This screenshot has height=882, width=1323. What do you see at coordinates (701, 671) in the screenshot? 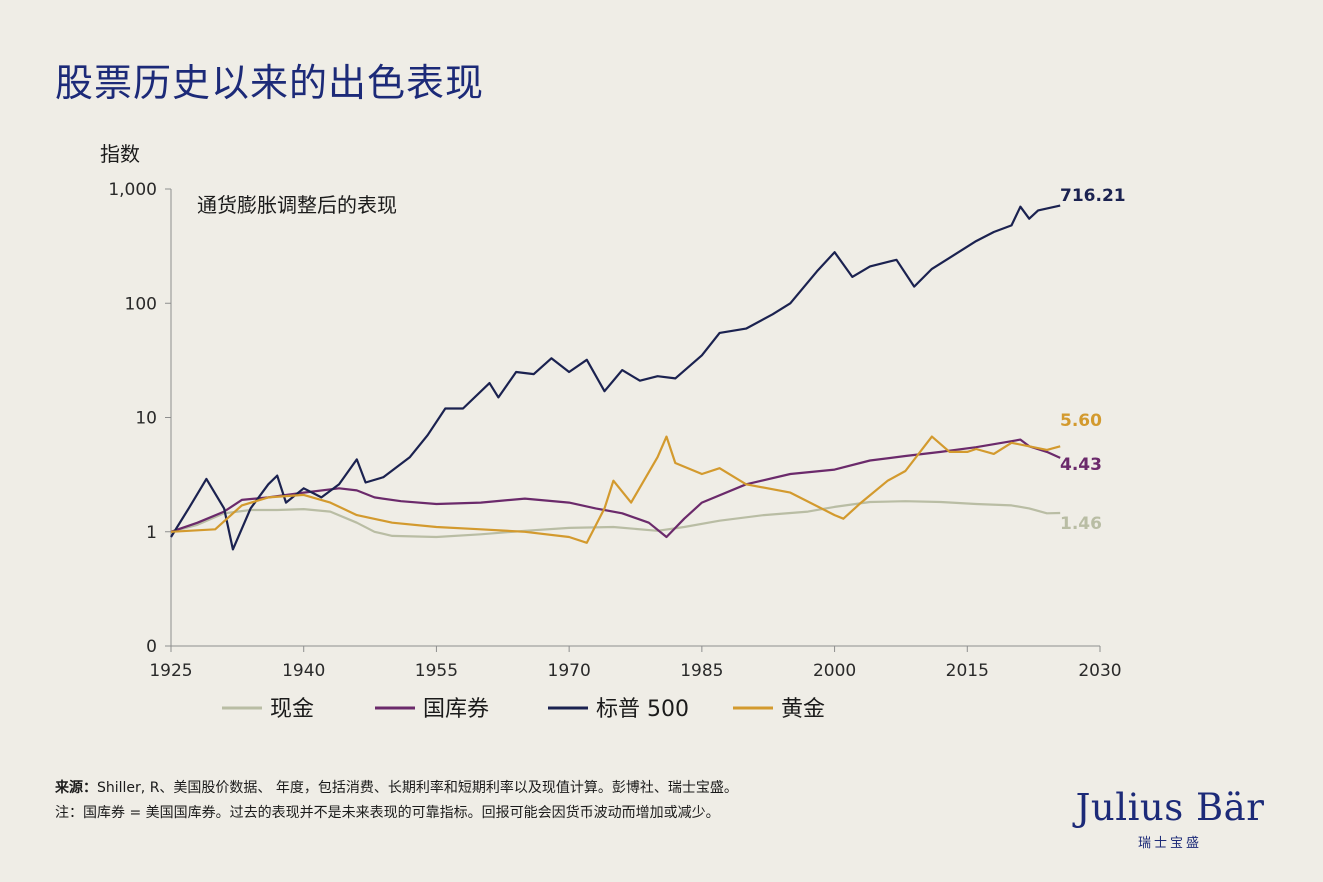
I see `x-tick-label: 1985` at bounding box center [701, 671].